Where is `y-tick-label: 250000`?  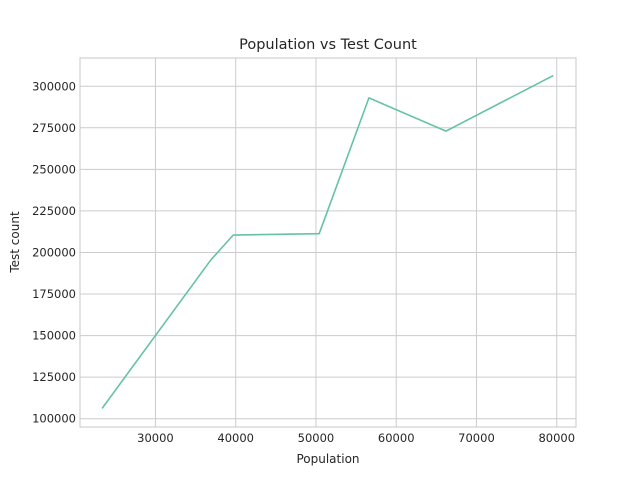 y-tick-label: 250000 is located at coordinates (54, 169).